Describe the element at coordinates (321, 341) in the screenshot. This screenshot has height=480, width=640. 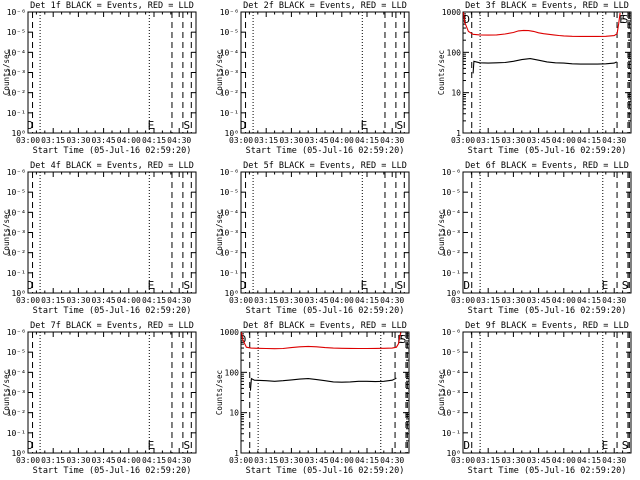
I see `series-line` at that location.